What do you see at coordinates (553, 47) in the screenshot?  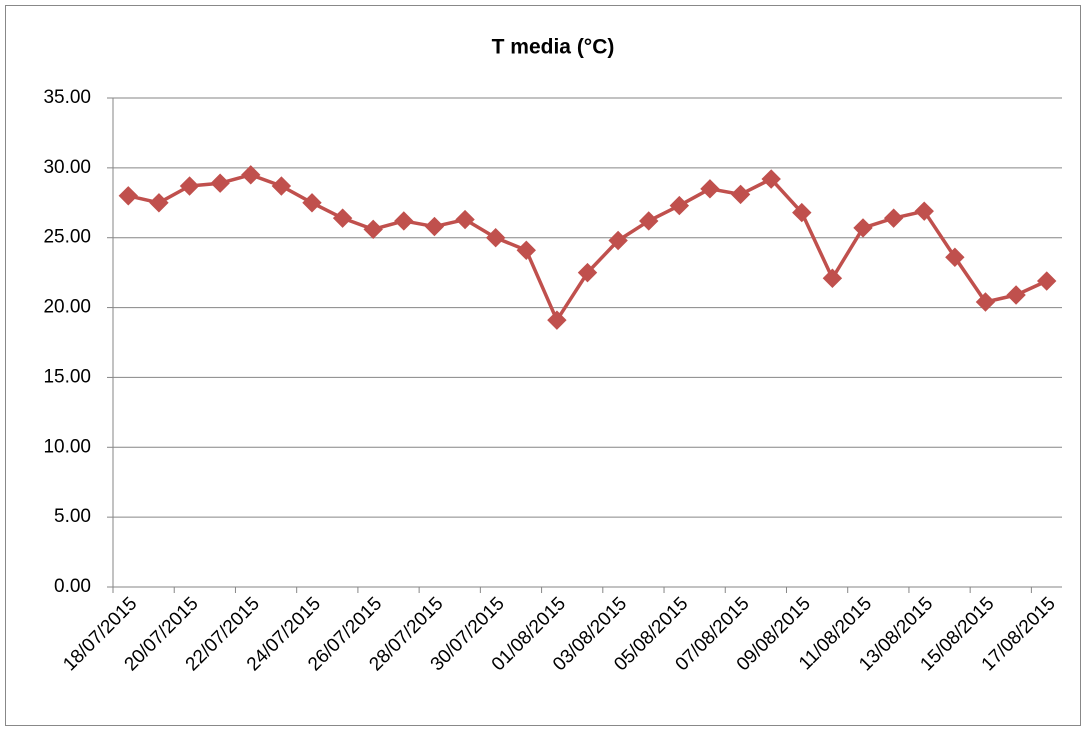 I see `chart-title: T media (°C)` at bounding box center [553, 47].